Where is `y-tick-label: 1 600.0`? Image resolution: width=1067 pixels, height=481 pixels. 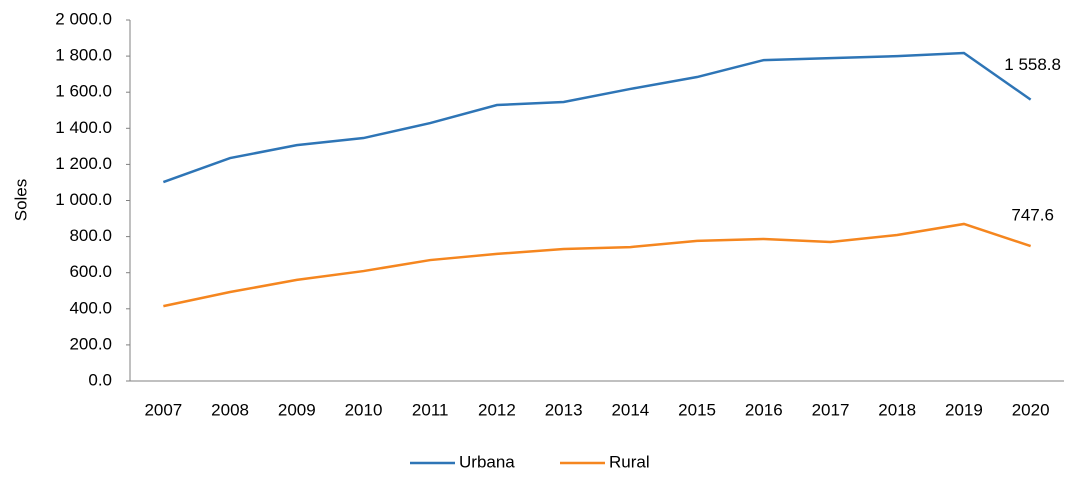
y-tick-label: 1 600.0 is located at coordinates (83, 91).